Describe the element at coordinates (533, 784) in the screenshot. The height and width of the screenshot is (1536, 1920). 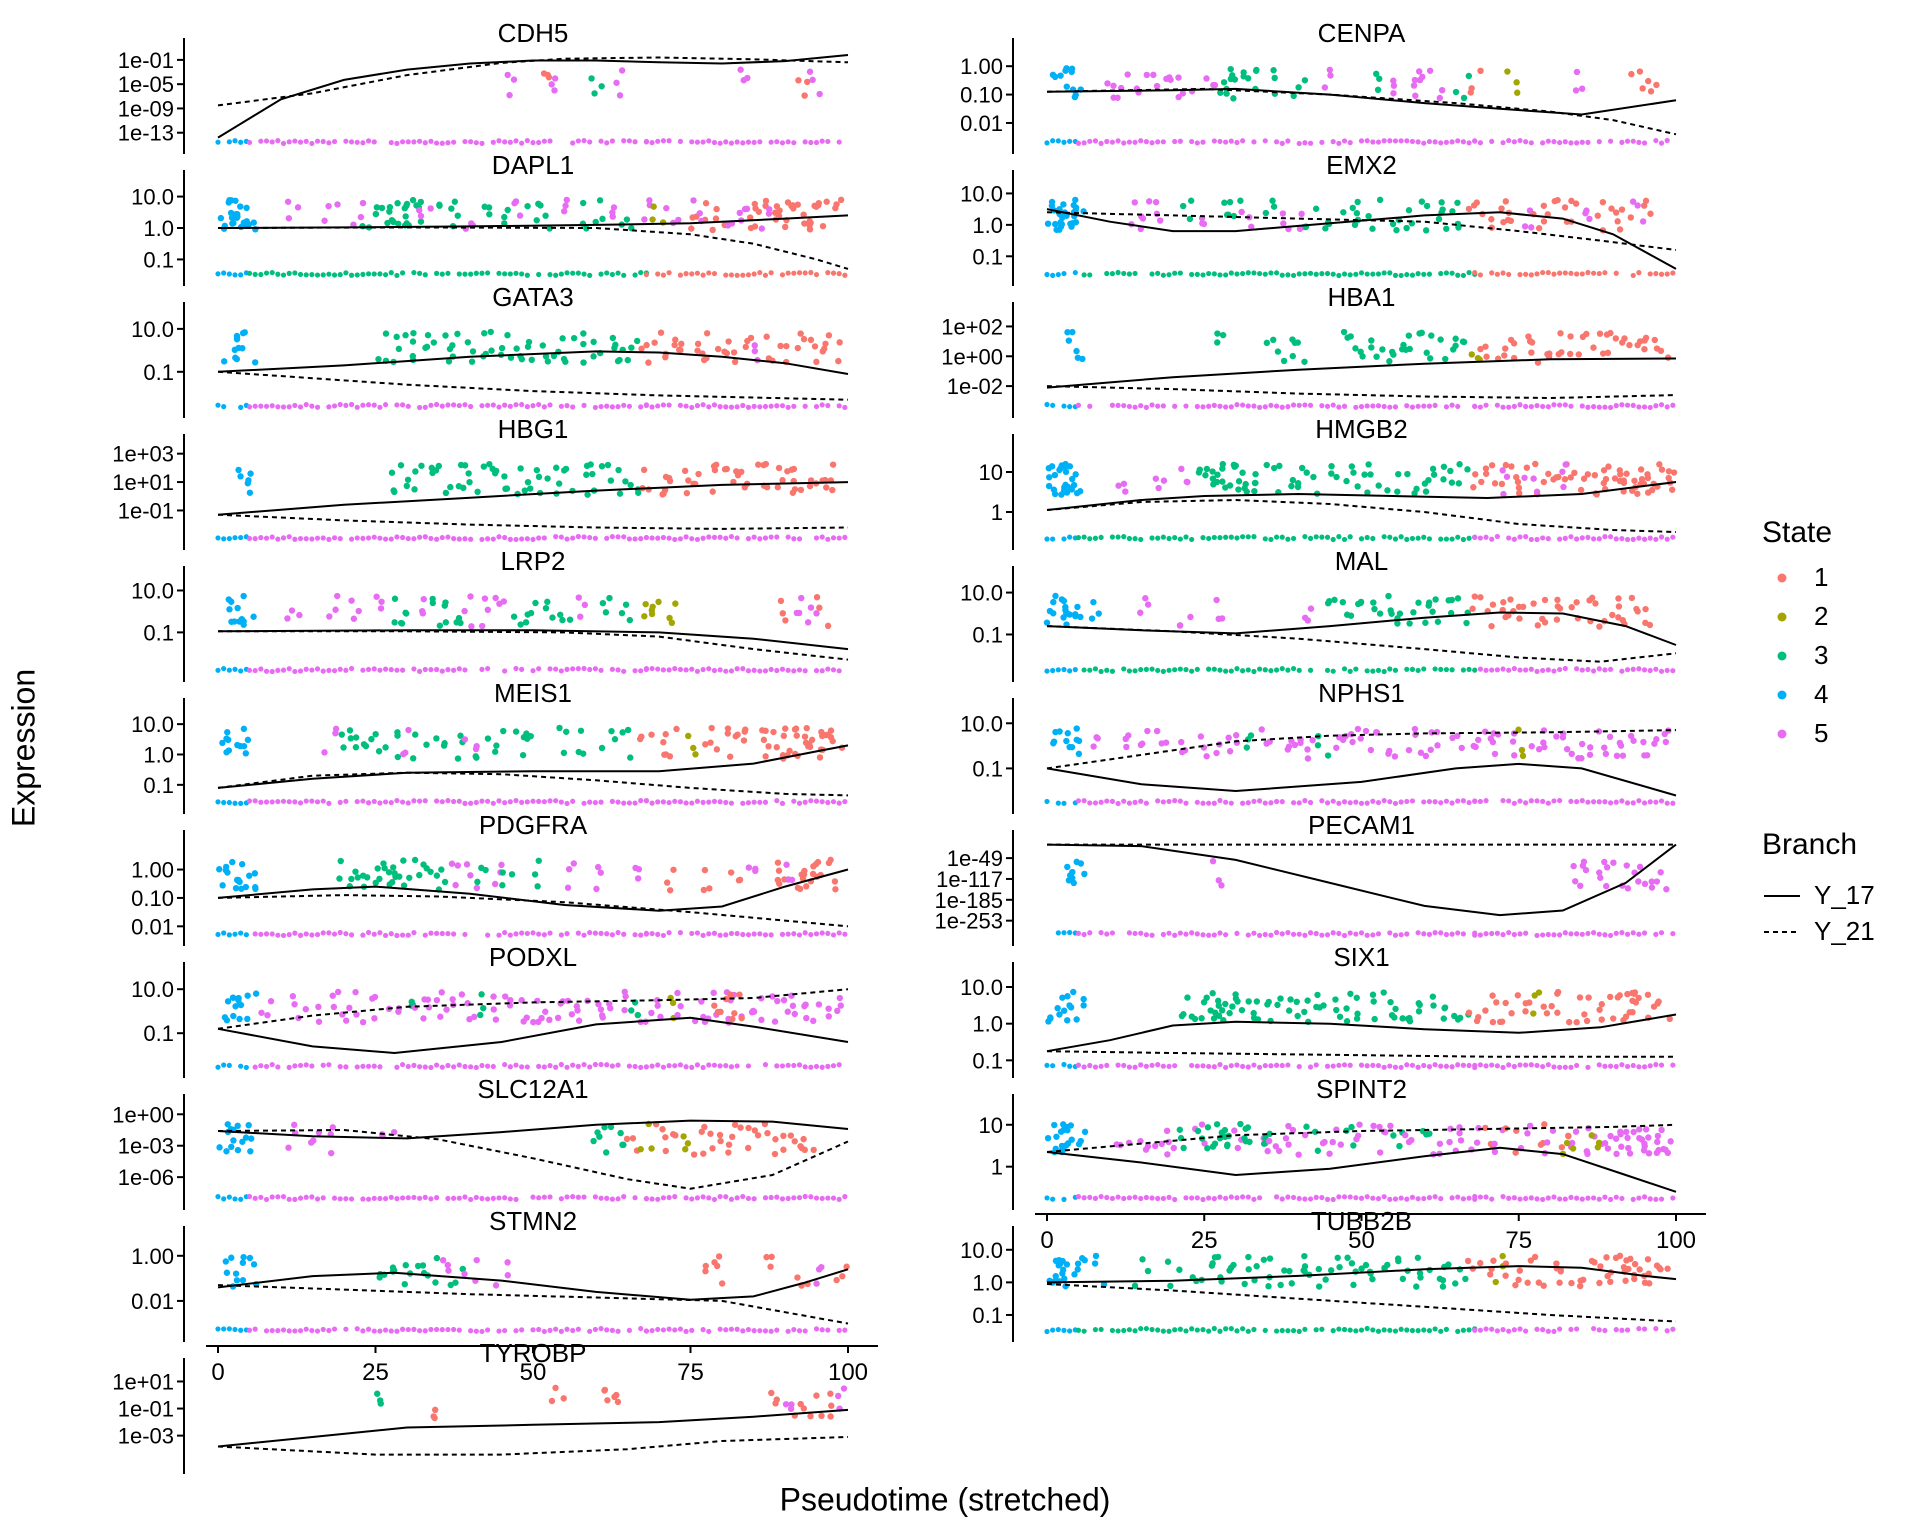
I see `branch-y21-curve` at that location.